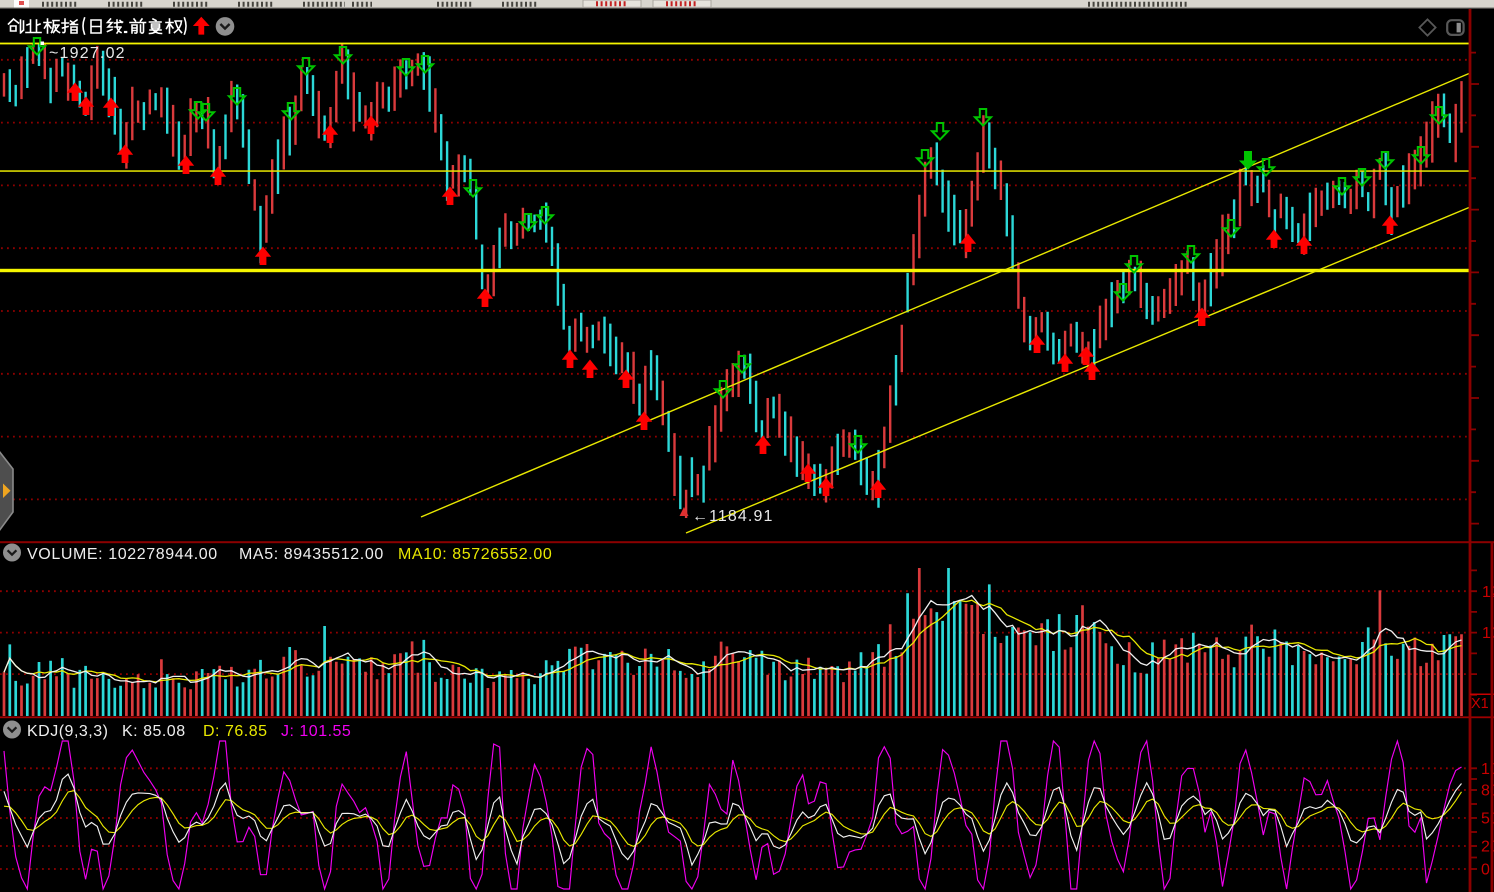 The height and width of the screenshot is (892, 1494). I want to click on svg-text: VOLUME: 102278944.00, so click(122, 554).